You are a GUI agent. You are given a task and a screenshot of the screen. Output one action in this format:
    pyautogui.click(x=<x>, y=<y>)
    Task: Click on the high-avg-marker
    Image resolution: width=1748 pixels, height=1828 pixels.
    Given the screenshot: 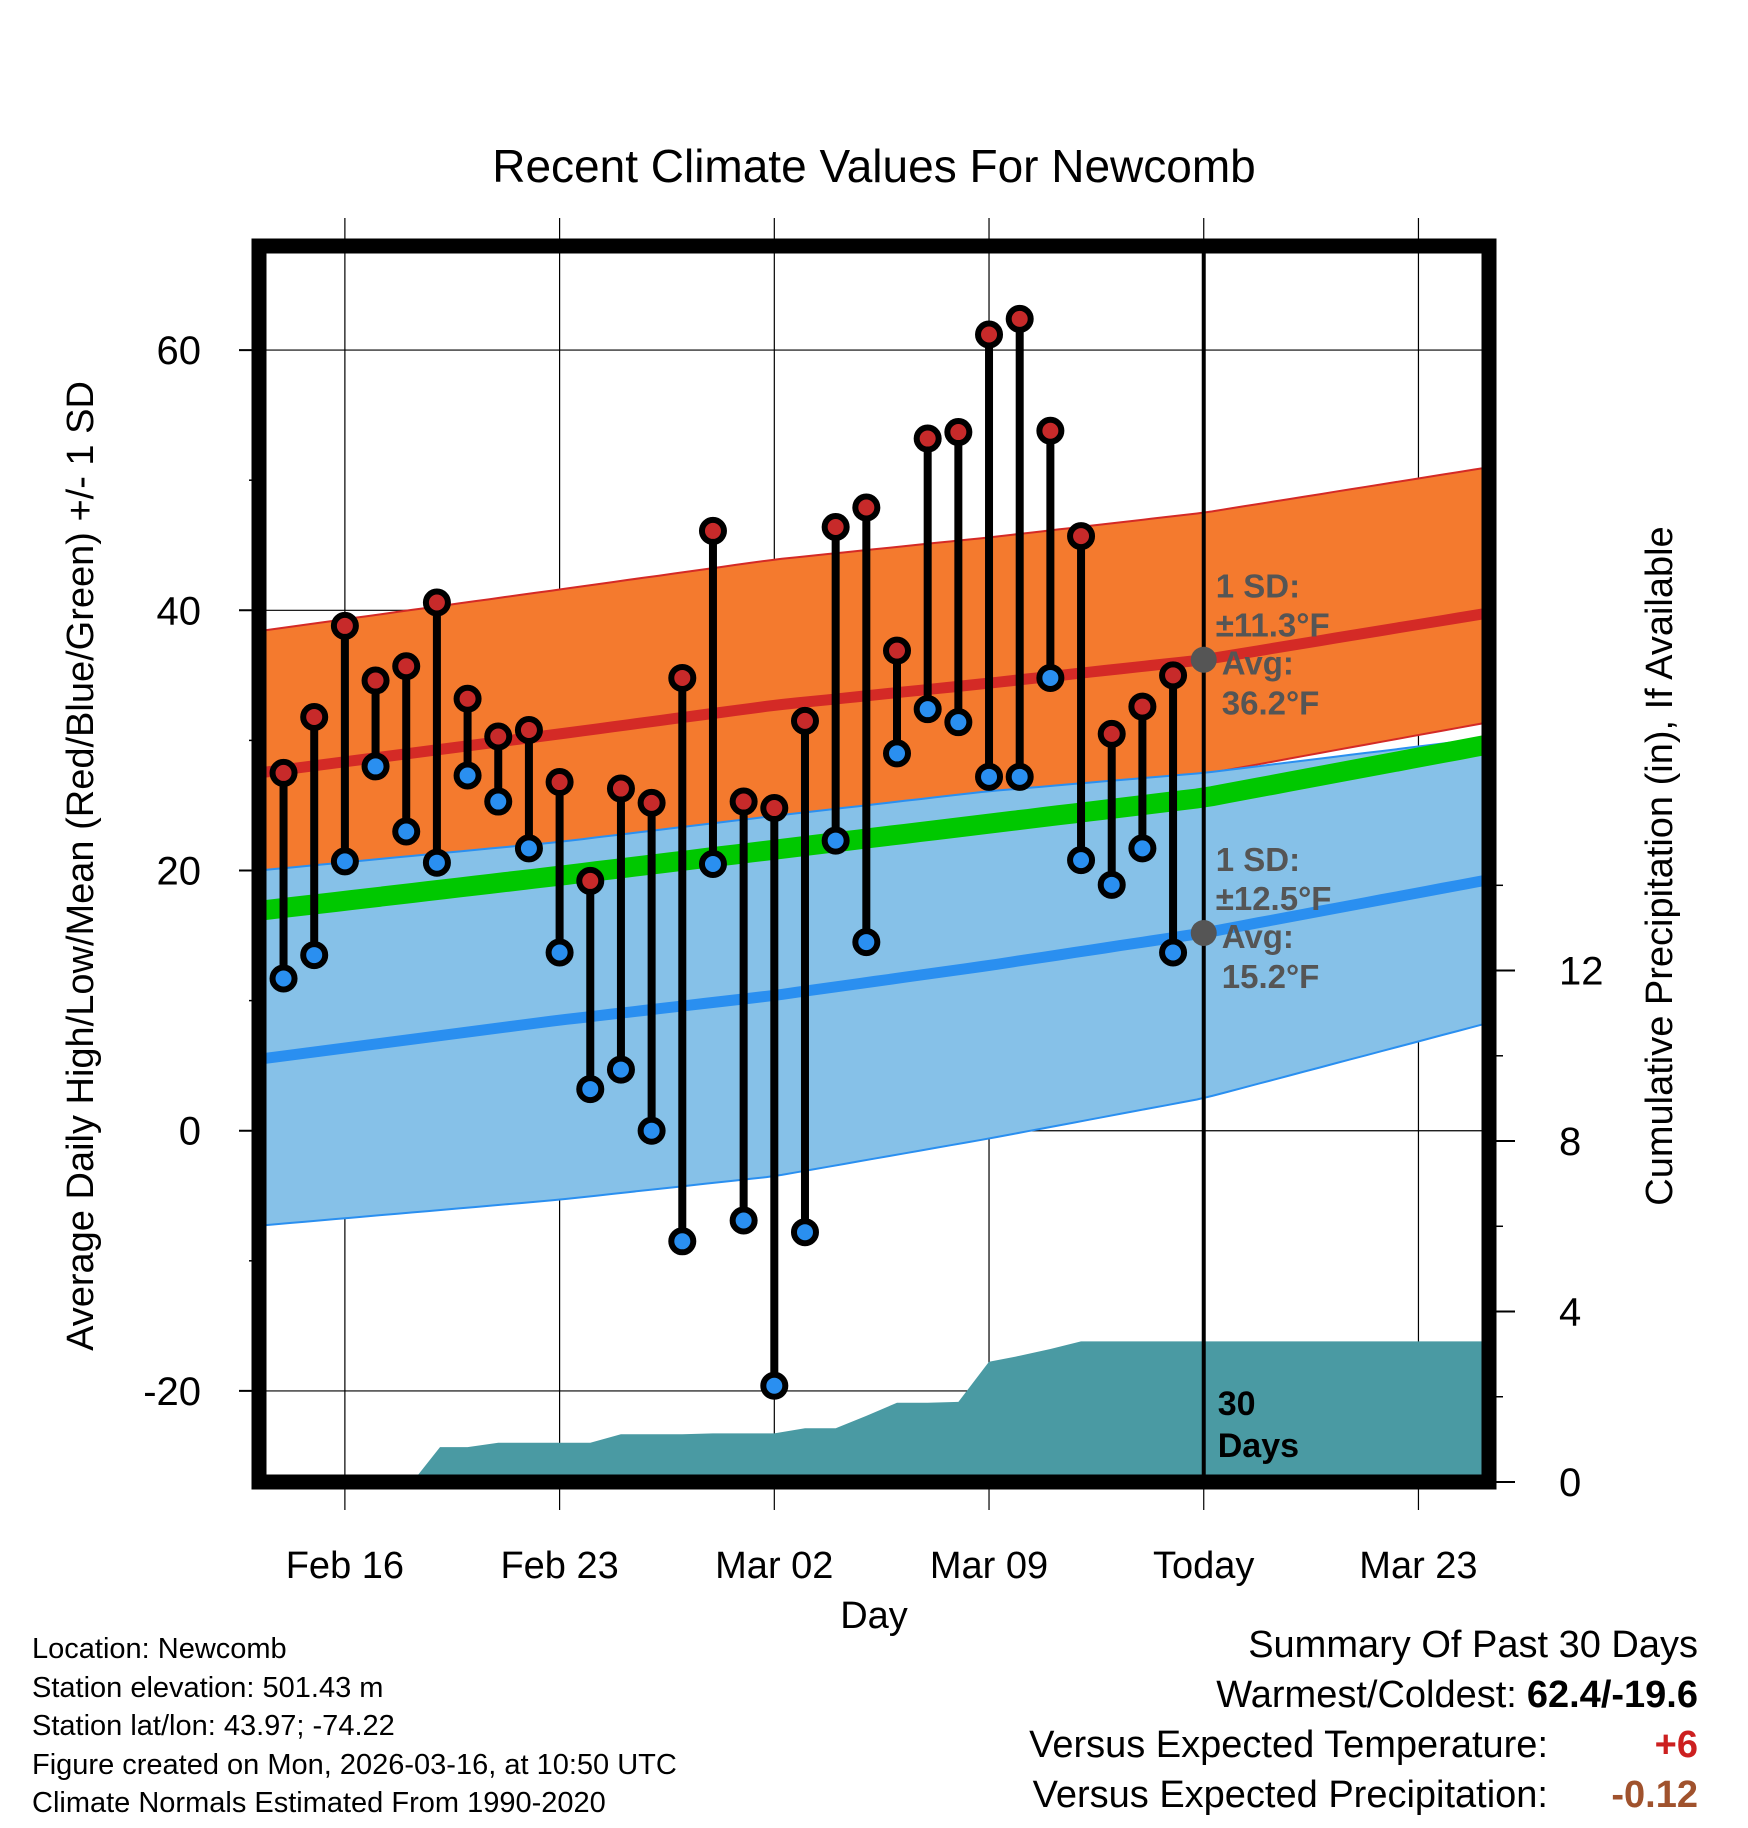 What is the action you would take?
    pyautogui.click(x=1203, y=659)
    